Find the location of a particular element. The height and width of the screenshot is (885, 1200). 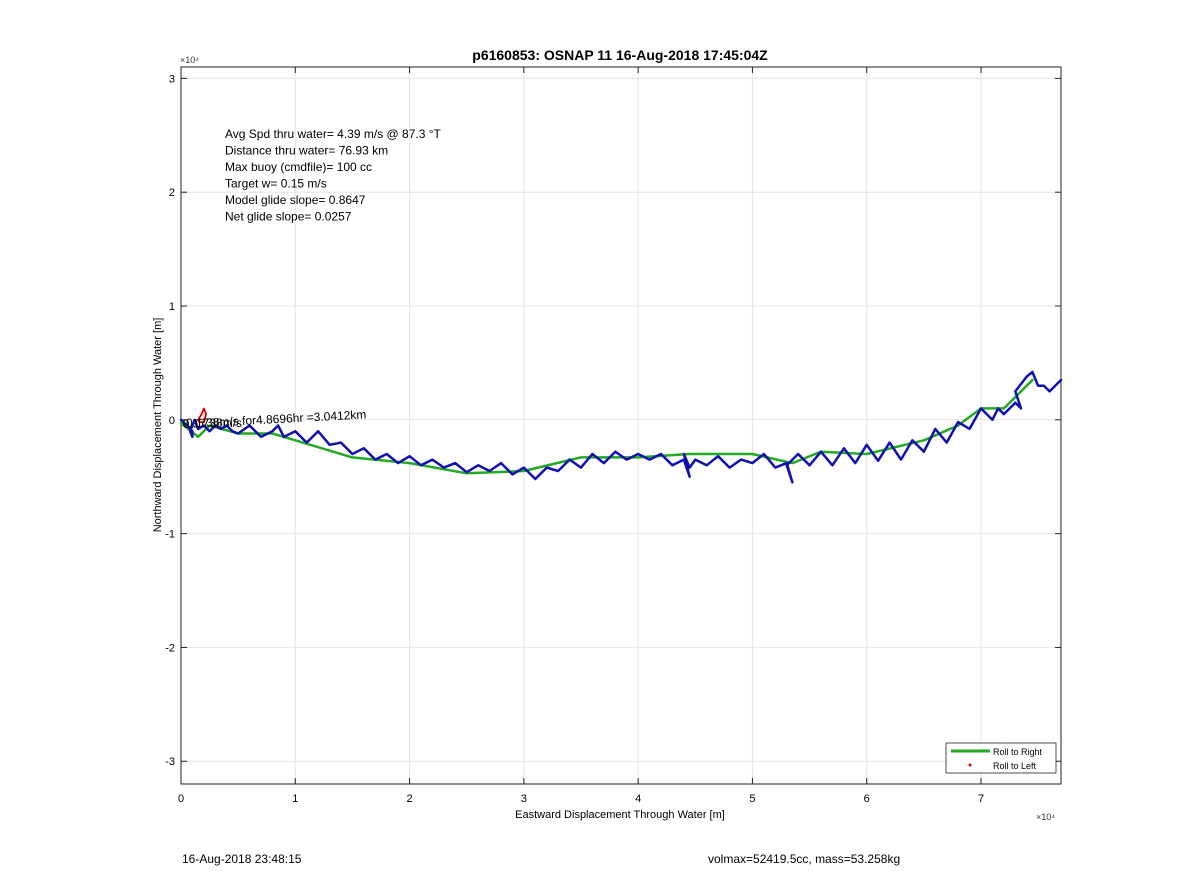

track-line is located at coordinates (621, 427).